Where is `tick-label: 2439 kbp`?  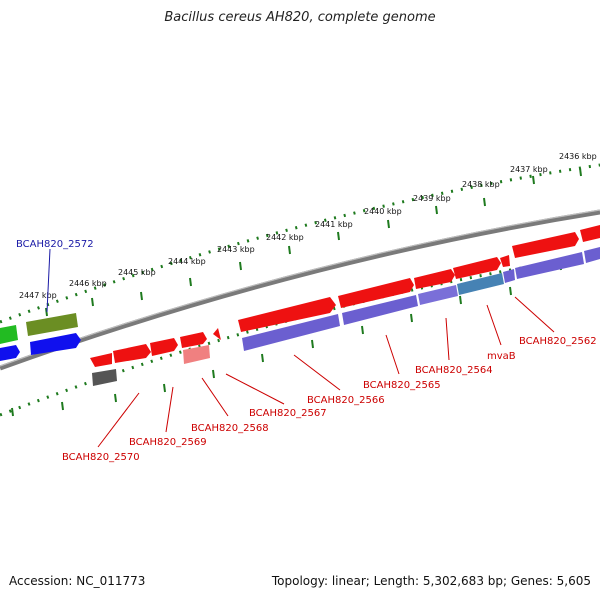
tick-label: 2439 kbp is located at coordinates (432, 198).